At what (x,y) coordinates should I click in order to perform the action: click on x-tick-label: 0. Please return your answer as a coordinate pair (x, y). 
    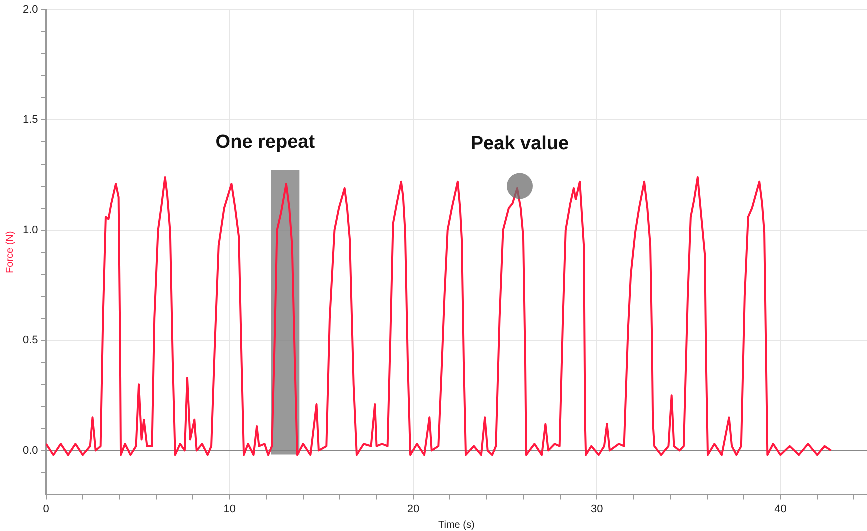
    Looking at the image, I should click on (46, 509).